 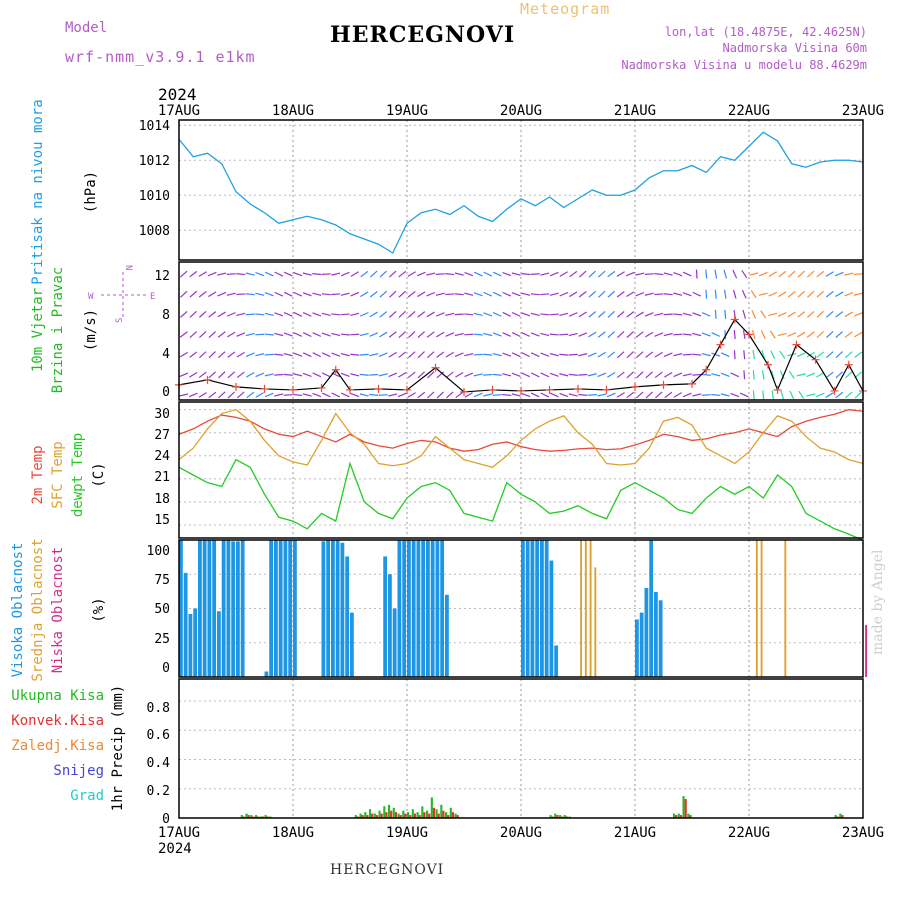 What do you see at coordinates (38, 330) in the screenshot?
I see `wind-label-1: 10m Vjetar` at bounding box center [38, 330].